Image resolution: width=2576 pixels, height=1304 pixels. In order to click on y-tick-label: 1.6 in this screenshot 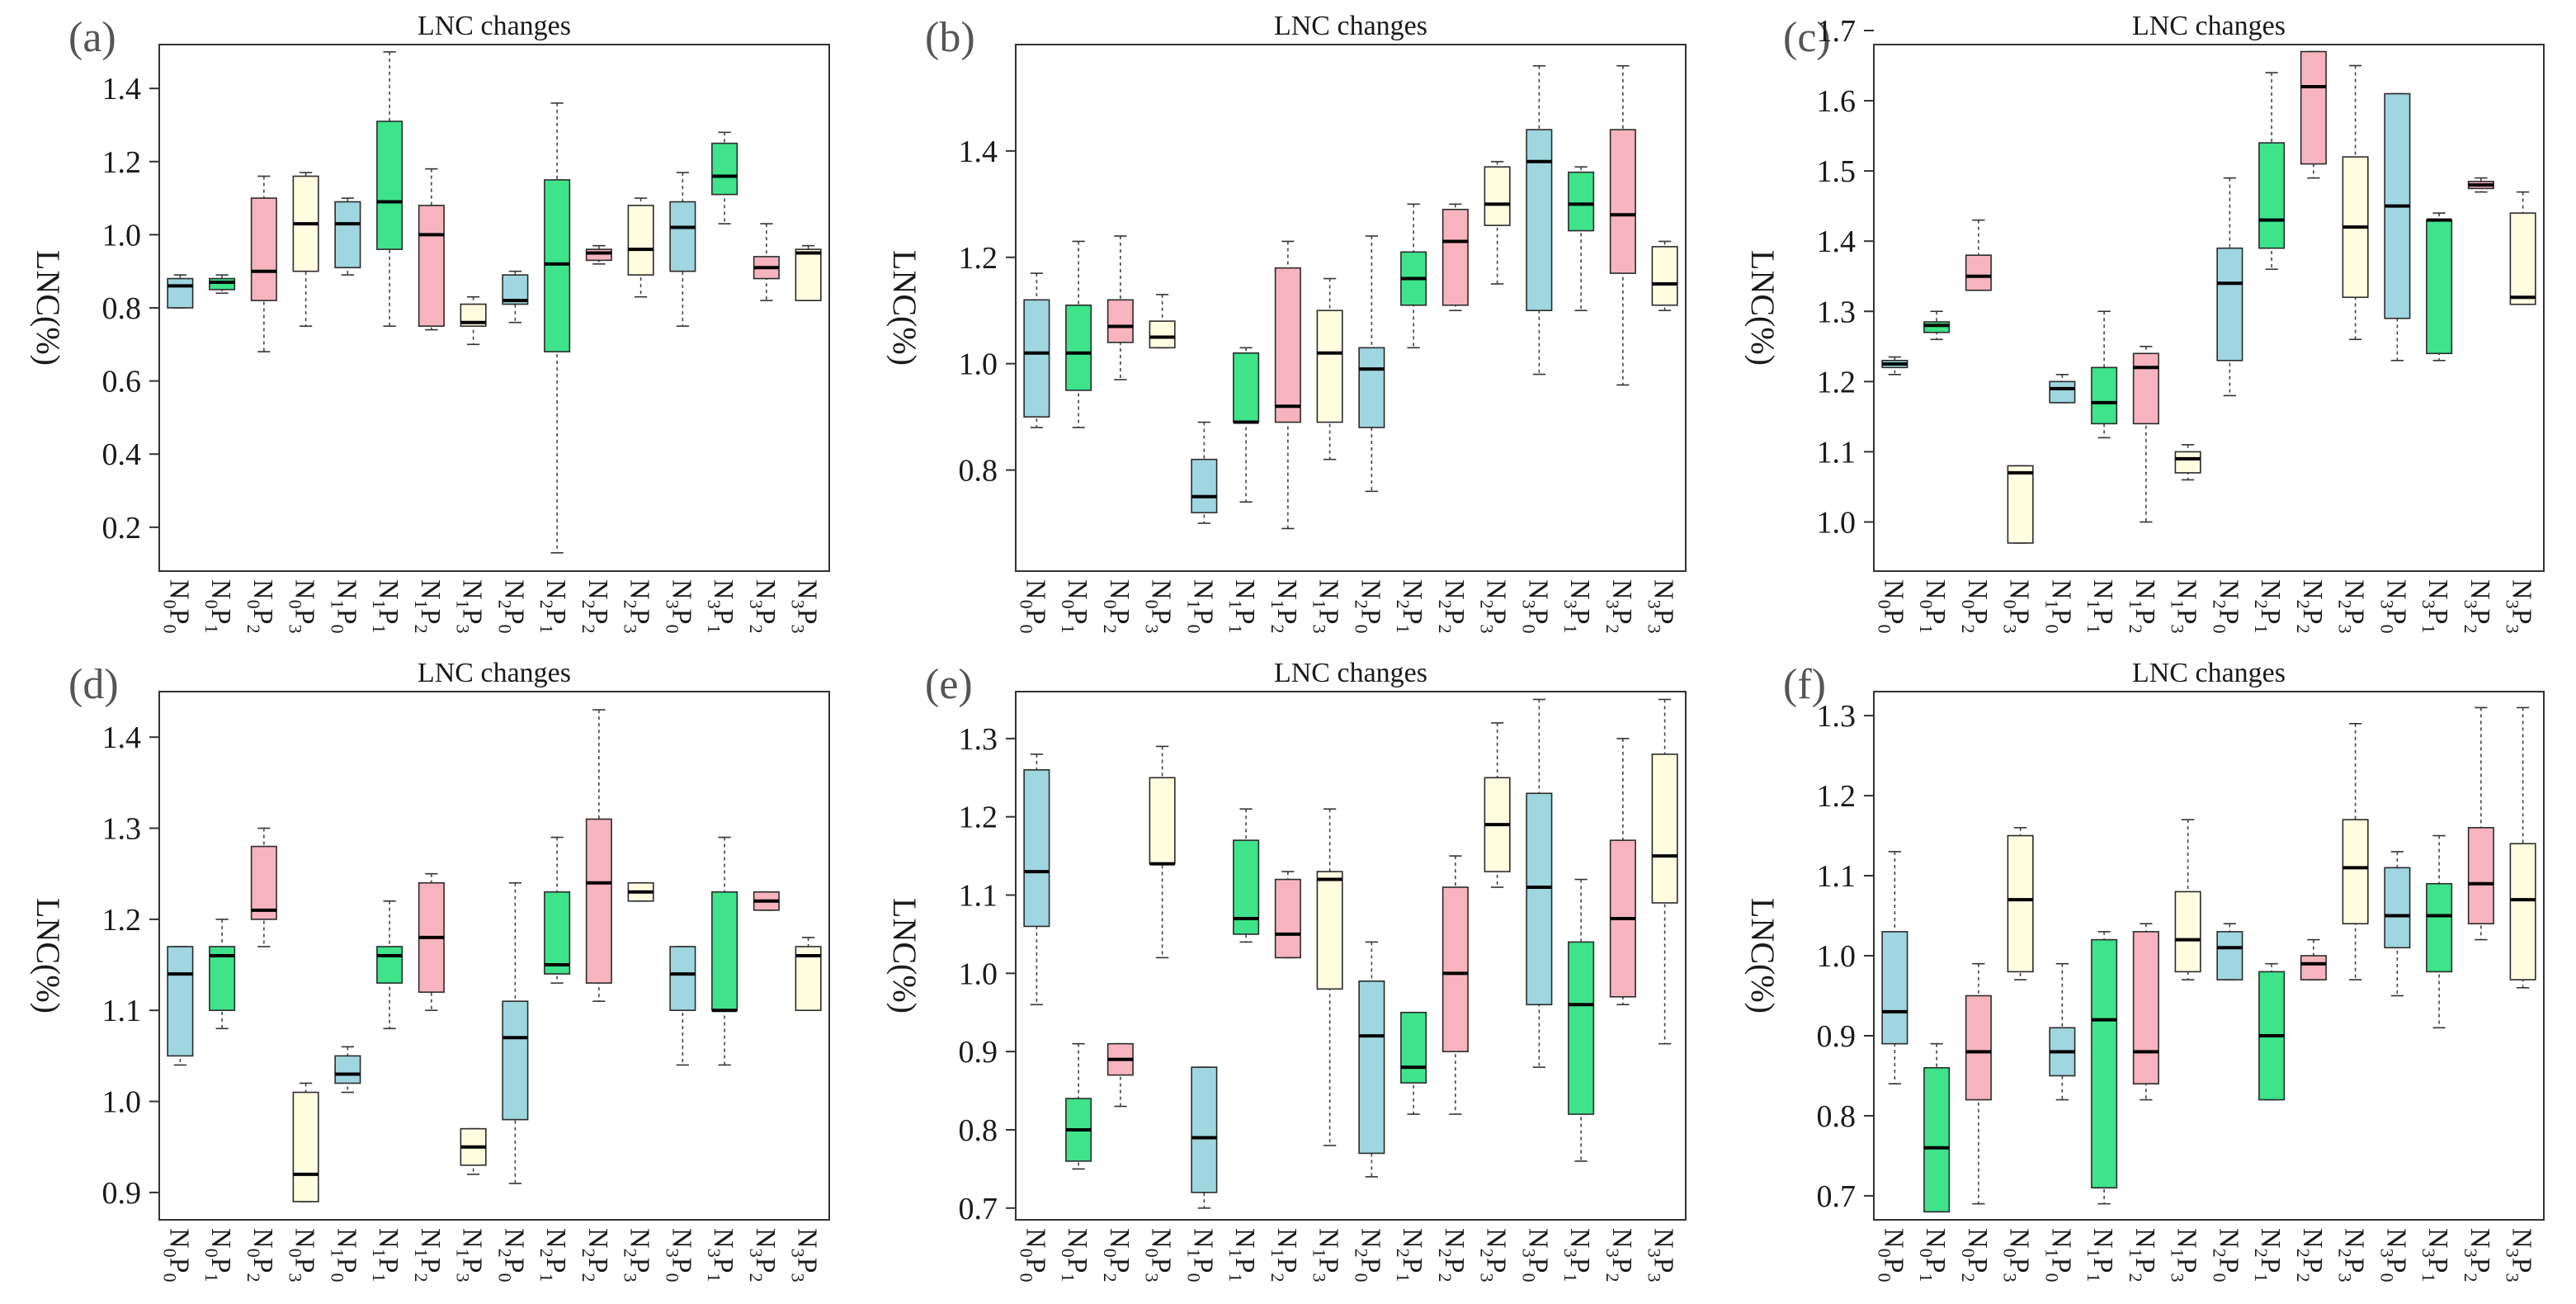, I will do `click(1837, 101)`.